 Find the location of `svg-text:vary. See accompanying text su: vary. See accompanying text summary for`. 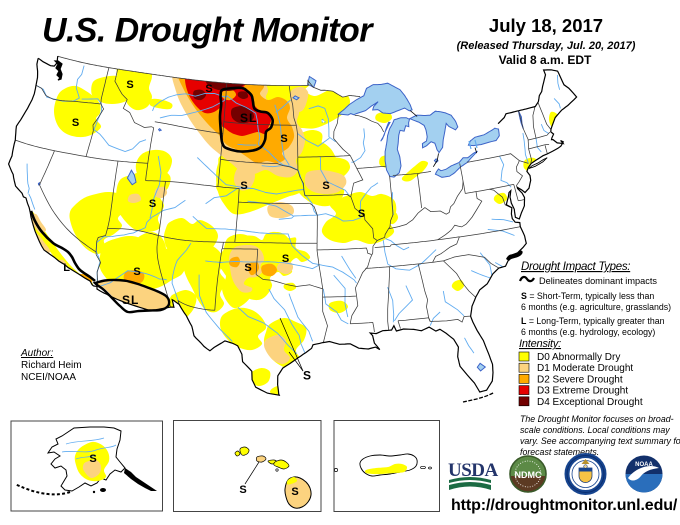

svg-text:vary. See accompanying text su: vary. See accompanying text summary for is located at coordinates (600, 441).